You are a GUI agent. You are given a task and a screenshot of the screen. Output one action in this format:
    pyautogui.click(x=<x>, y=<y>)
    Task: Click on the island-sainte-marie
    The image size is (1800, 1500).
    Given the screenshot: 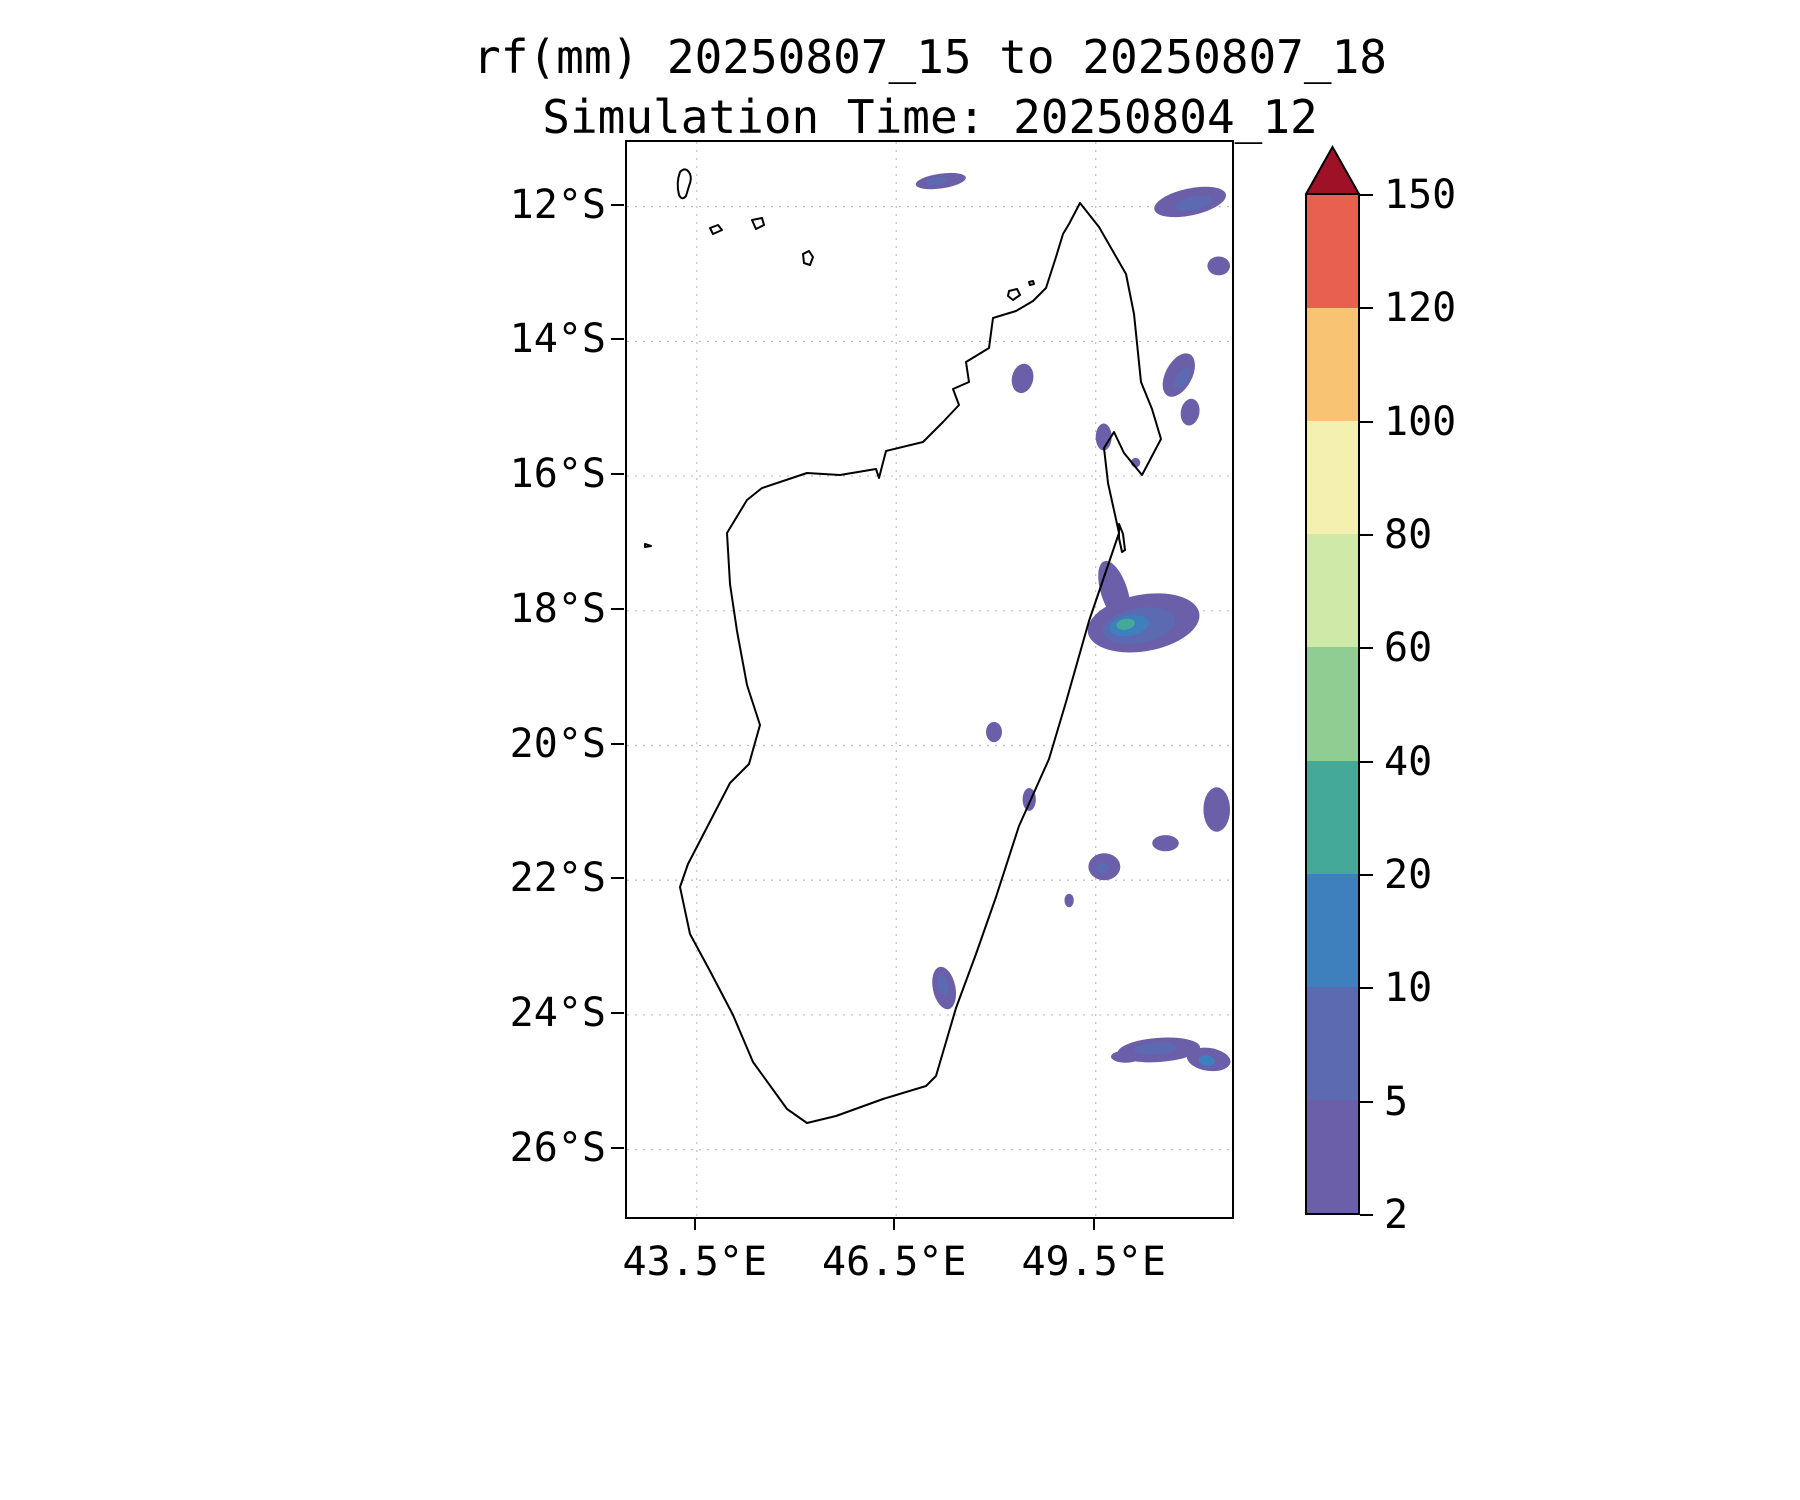 What is the action you would take?
    pyautogui.click(x=1122, y=538)
    